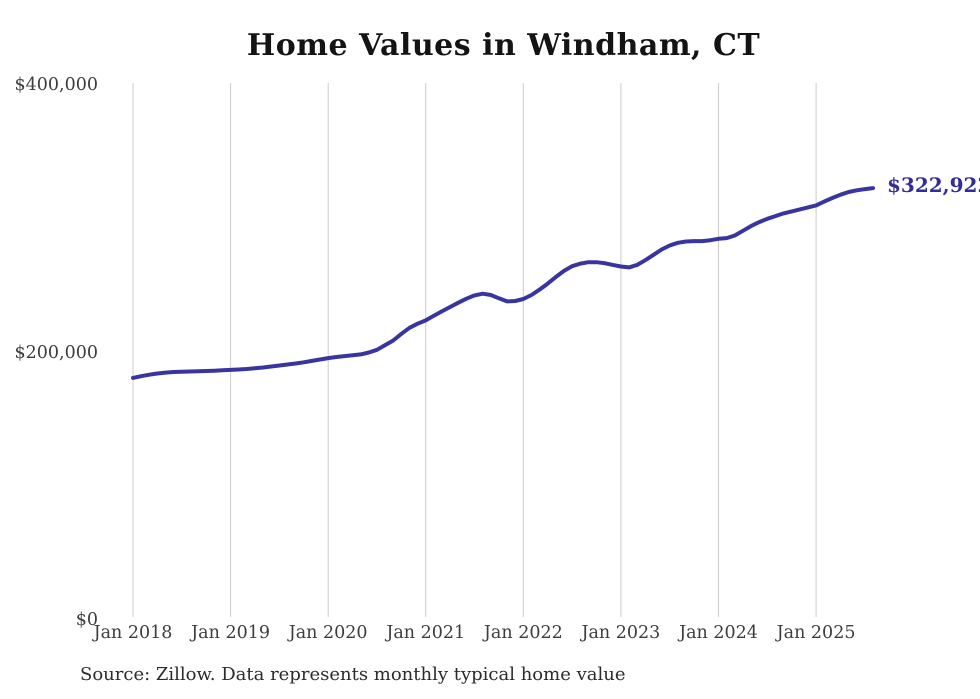  Describe the element at coordinates (621, 633) in the screenshot. I see `x-axis-tick-label: Jan 2023` at that location.